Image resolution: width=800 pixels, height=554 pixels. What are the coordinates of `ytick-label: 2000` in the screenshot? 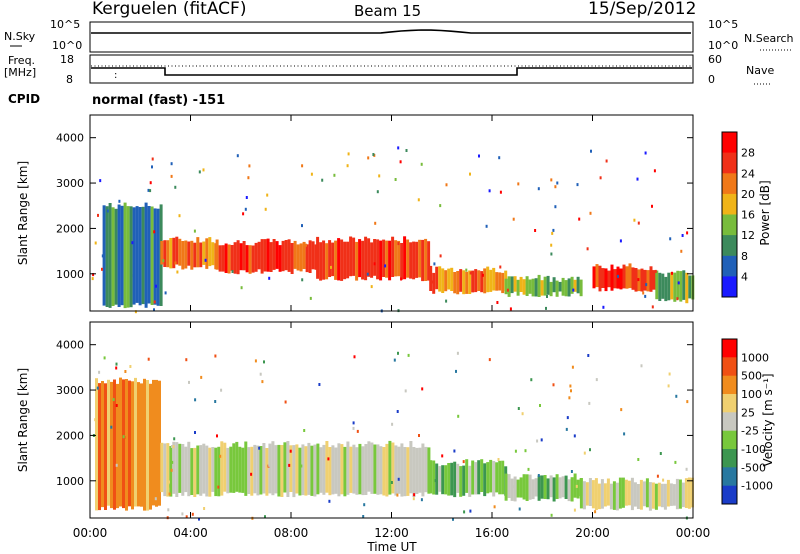 It's located at (70, 228).